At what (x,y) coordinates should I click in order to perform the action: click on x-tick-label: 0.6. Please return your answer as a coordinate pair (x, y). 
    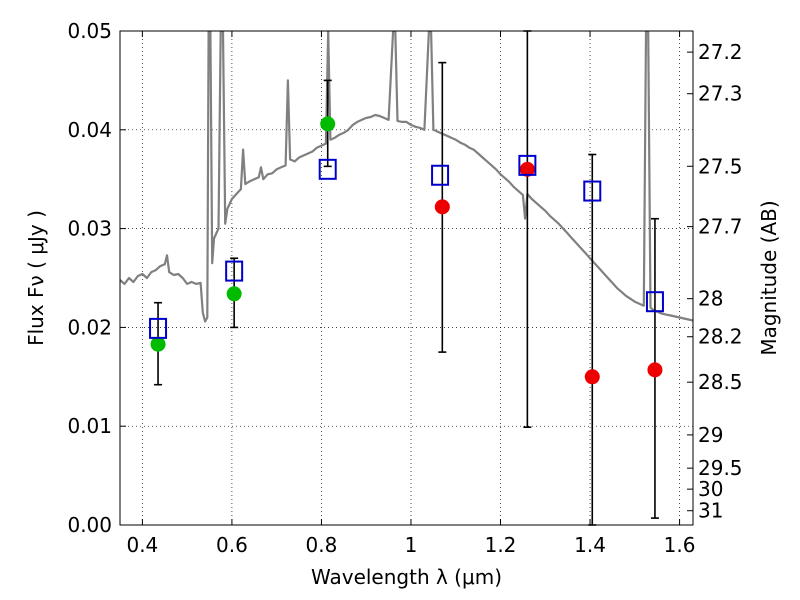
    Looking at the image, I should click on (232, 545).